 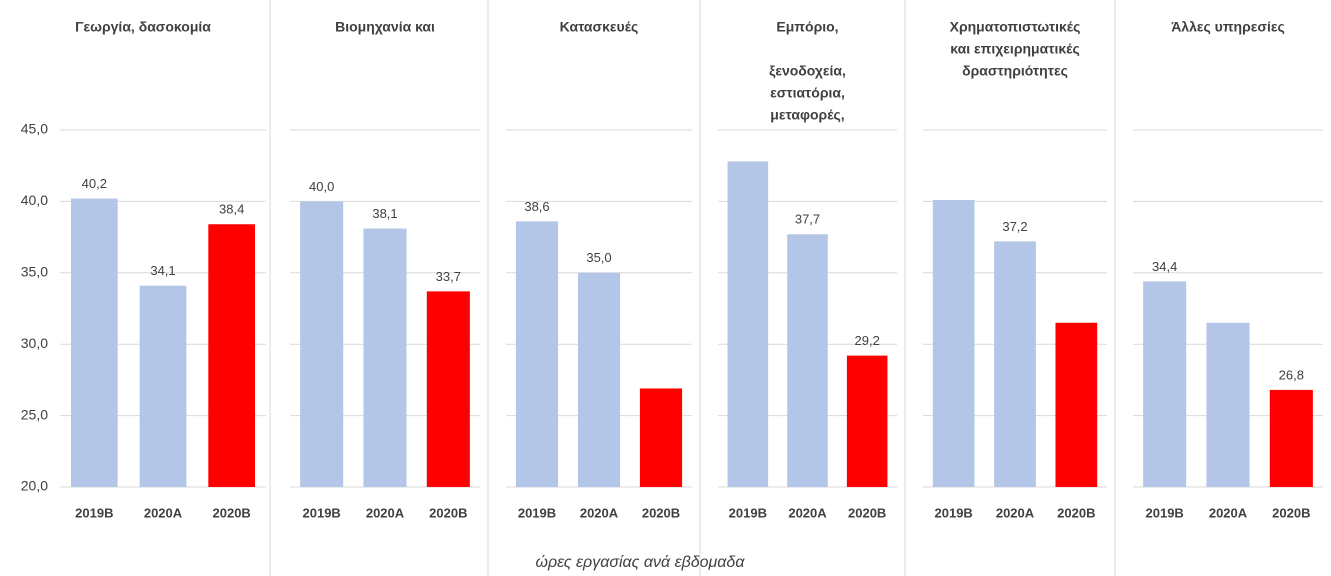 What do you see at coordinates (536, 206) in the screenshot?
I see `value-label: 38,6` at bounding box center [536, 206].